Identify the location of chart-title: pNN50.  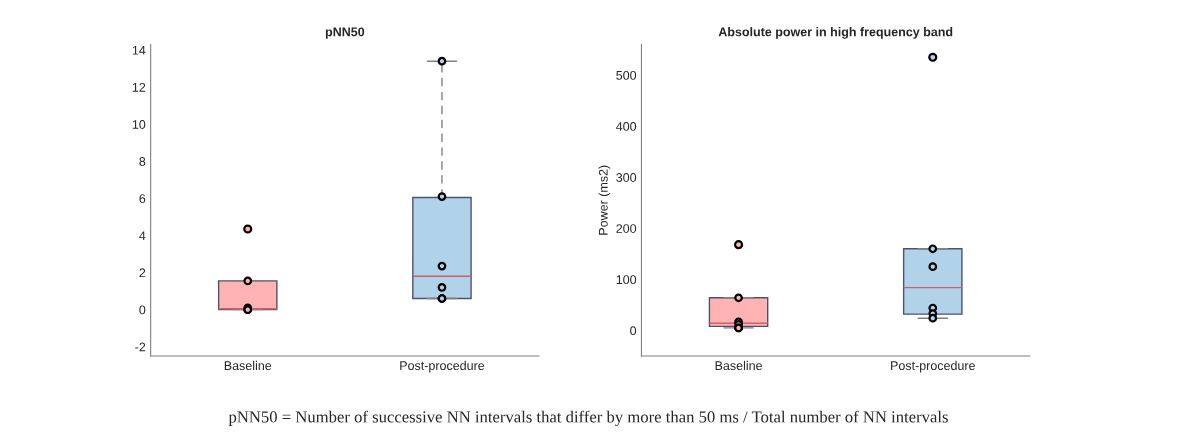
(345, 33).